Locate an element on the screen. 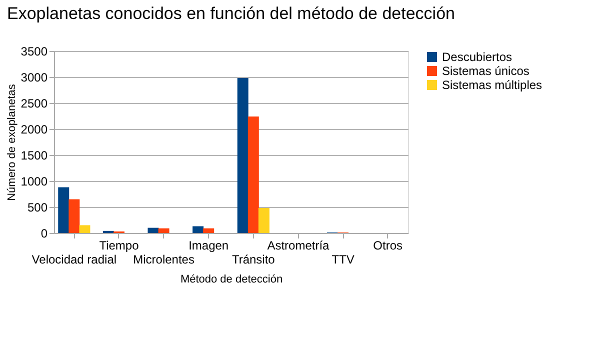  x-tick-label: Velocidad radial is located at coordinates (74, 259).